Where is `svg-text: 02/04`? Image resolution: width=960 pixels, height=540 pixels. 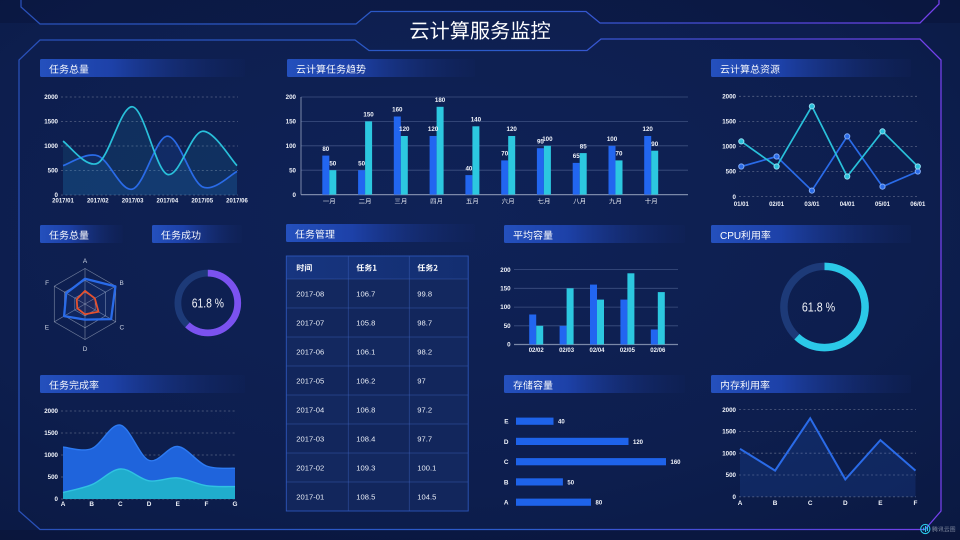 svg-text: 02/04 is located at coordinates (597, 351).